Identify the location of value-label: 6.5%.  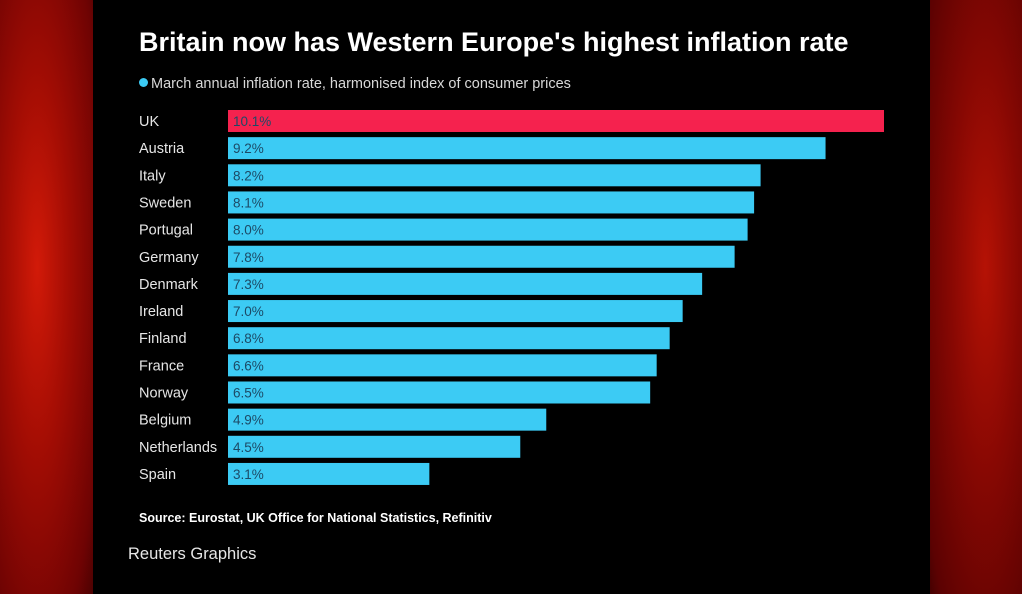
(248, 393).